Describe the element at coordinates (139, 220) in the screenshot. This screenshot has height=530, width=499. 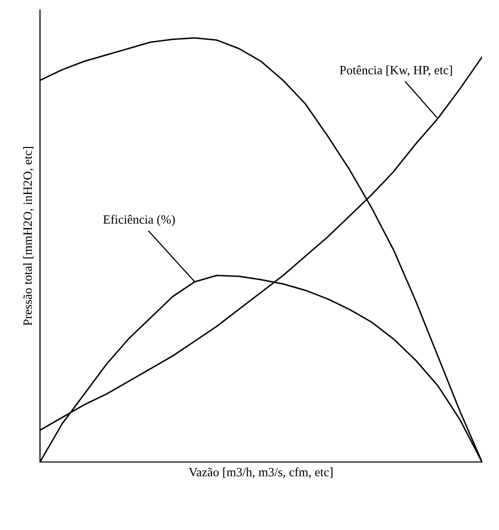
I see `text: Eficiência (%)` at that location.